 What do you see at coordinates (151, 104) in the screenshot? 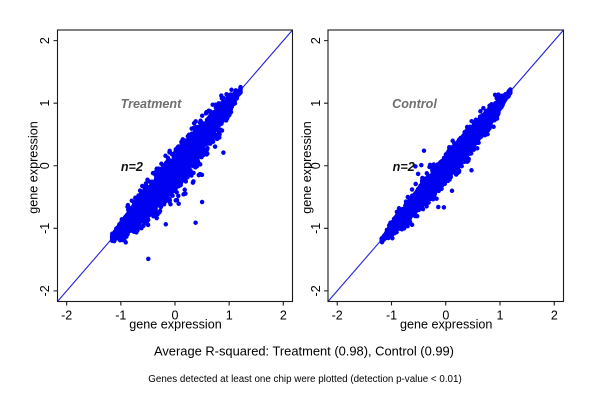
I see `svg-text: Treatment` at bounding box center [151, 104].